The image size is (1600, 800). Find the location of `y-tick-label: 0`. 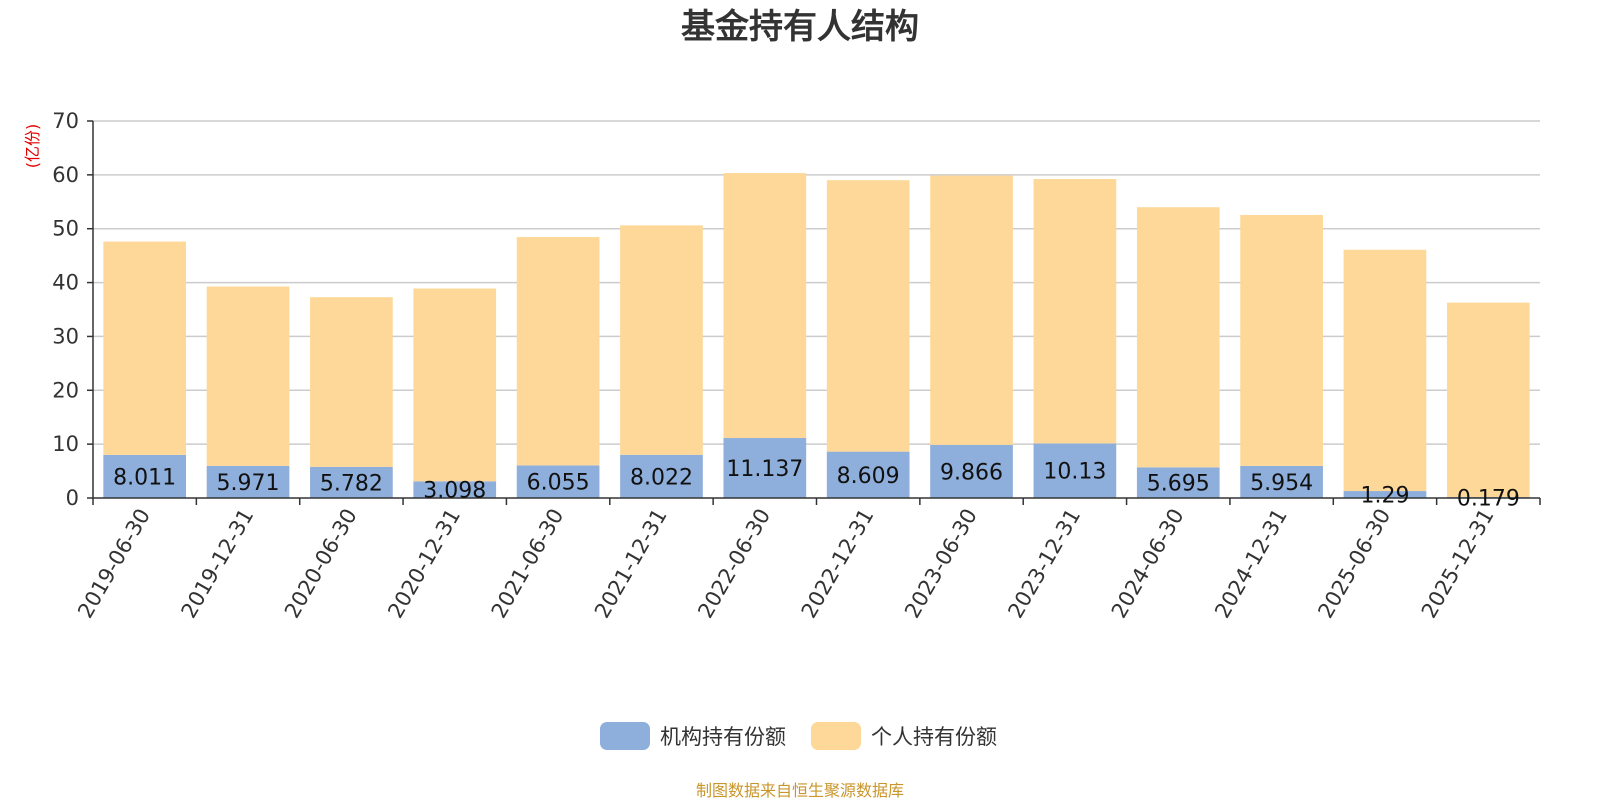

y-tick-label: 0 is located at coordinates (72, 498).